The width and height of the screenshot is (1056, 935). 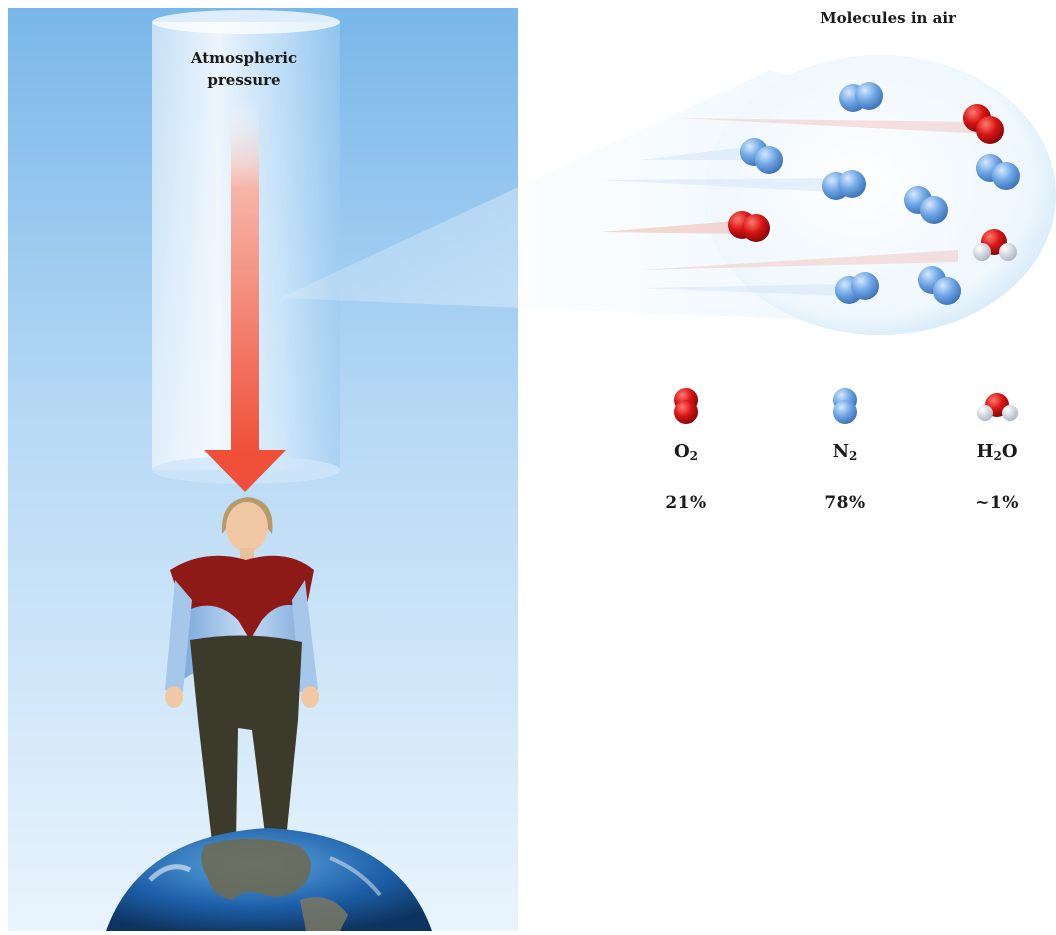 I want to click on earth-globe, so click(x=269, y=879).